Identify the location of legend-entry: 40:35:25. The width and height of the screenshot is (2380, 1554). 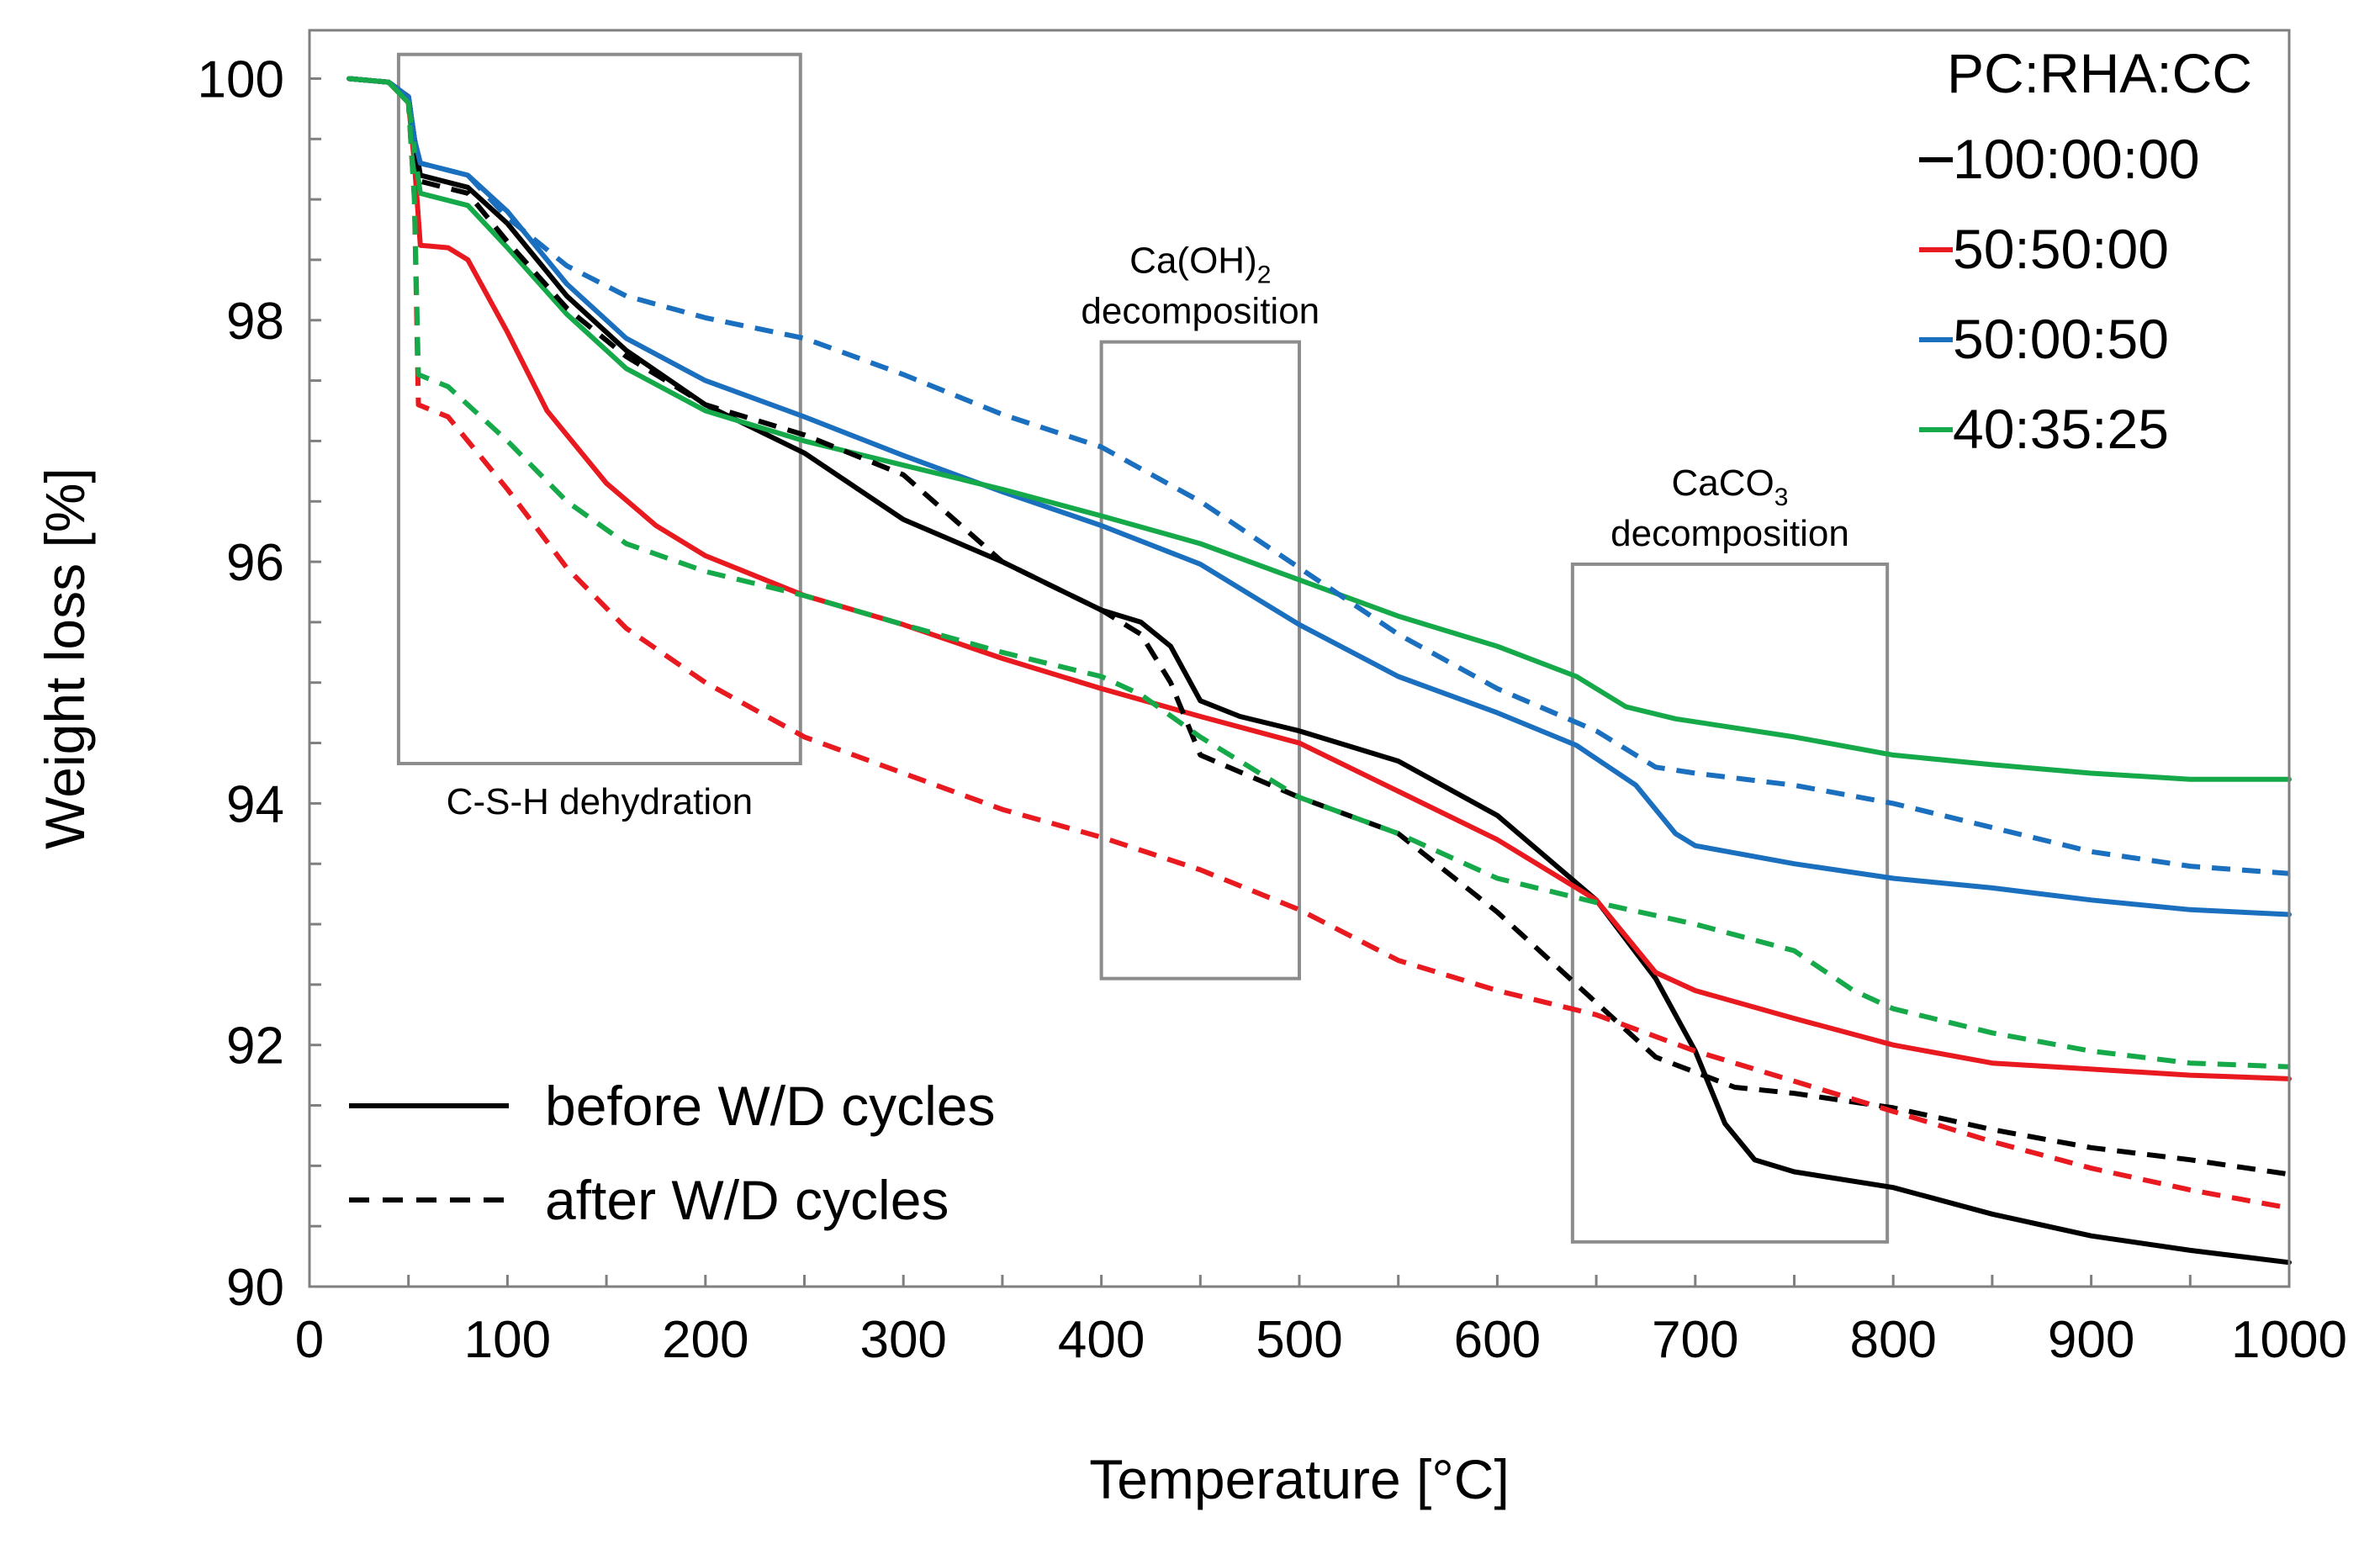
(2061, 429).